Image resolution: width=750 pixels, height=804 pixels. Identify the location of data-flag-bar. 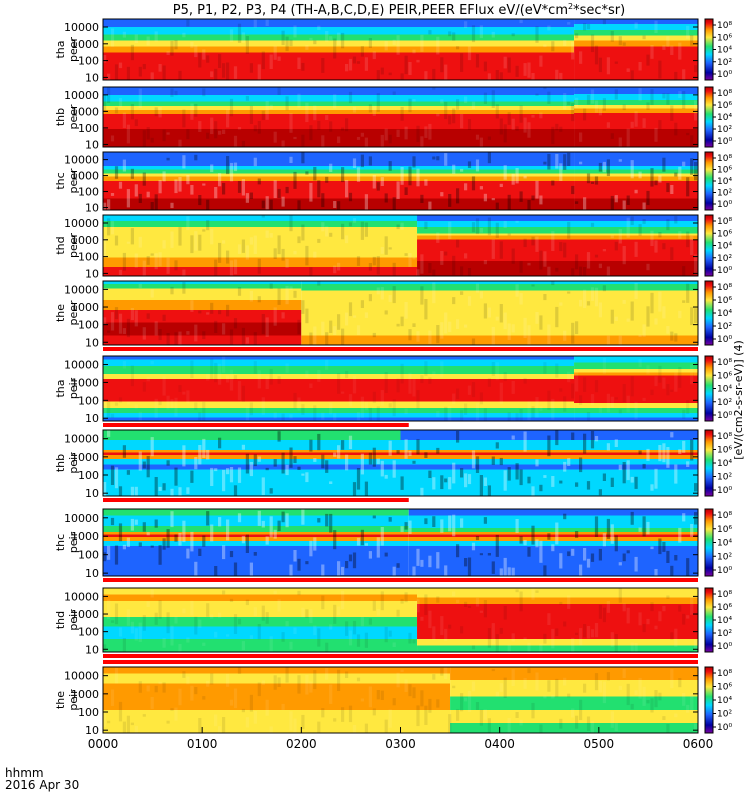
(400, 580).